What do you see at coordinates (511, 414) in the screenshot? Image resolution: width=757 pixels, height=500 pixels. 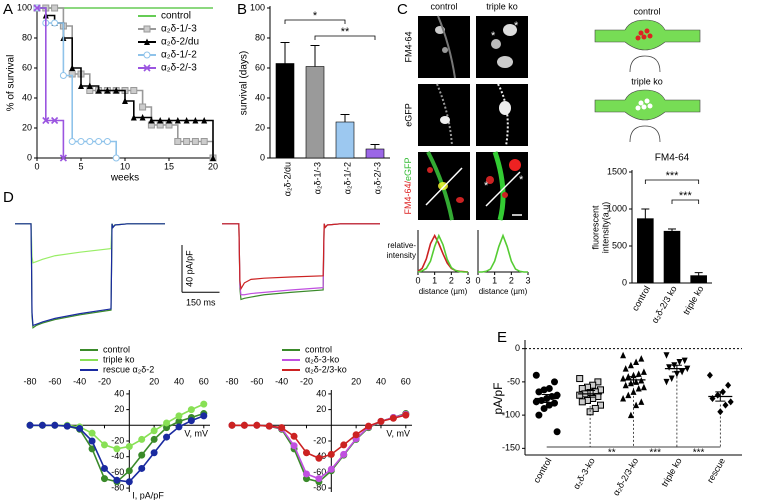 I see `y-tick-label: -100` at bounding box center [511, 414].